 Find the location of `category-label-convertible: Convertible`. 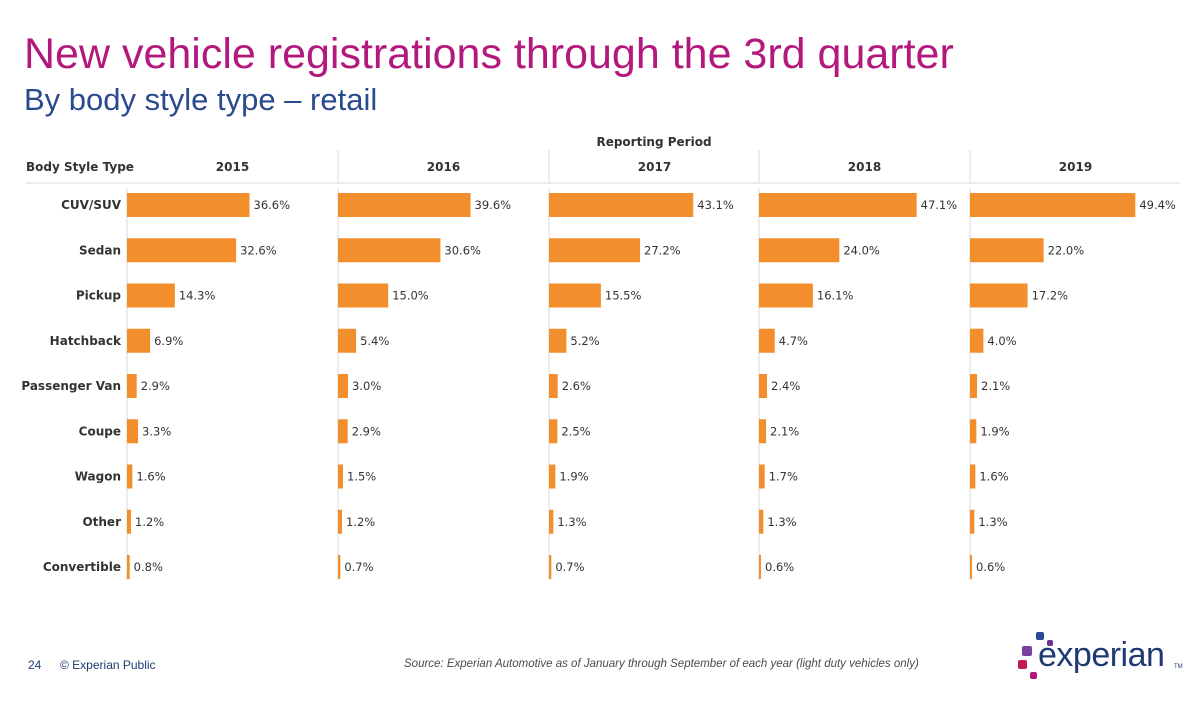

category-label-convertible: Convertible is located at coordinates (82, 567).